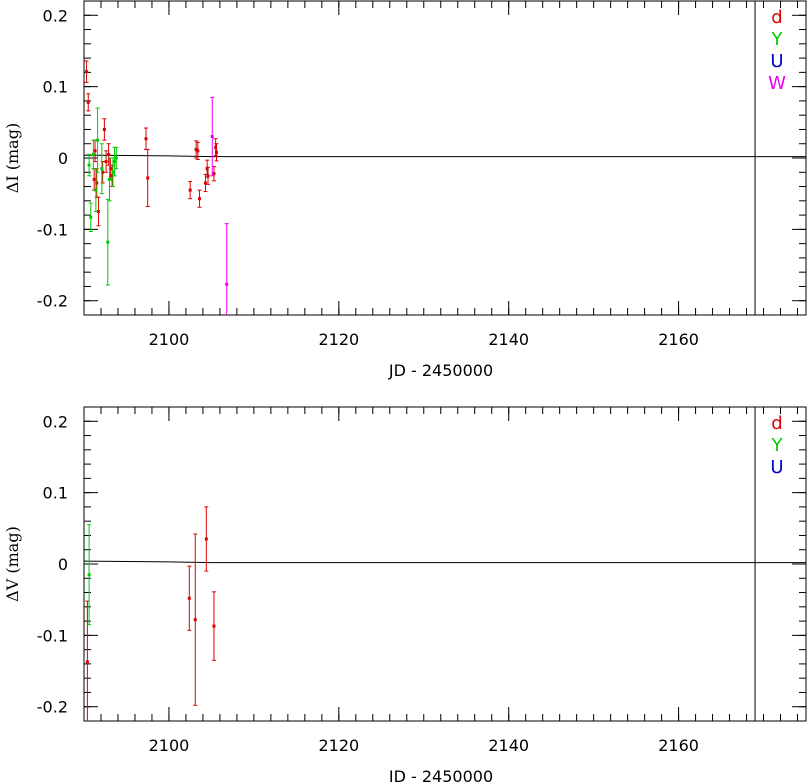 This screenshot has height=782, width=807. Describe the element at coordinates (12, 564) in the screenshot. I see `y-axis-label: ΔV (mag)` at that location.